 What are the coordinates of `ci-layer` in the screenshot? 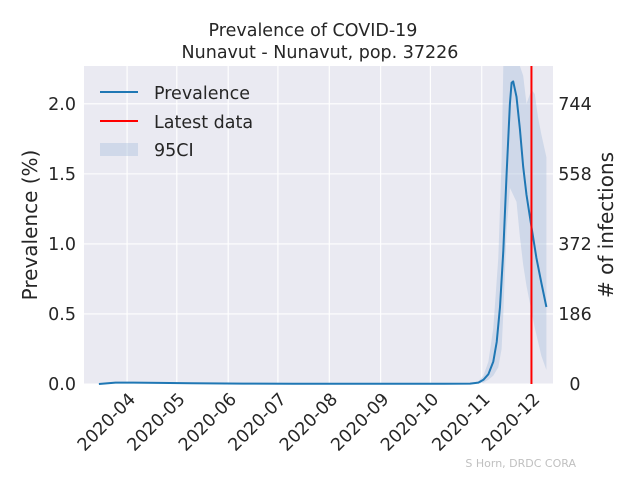 It's located at (508, 225).